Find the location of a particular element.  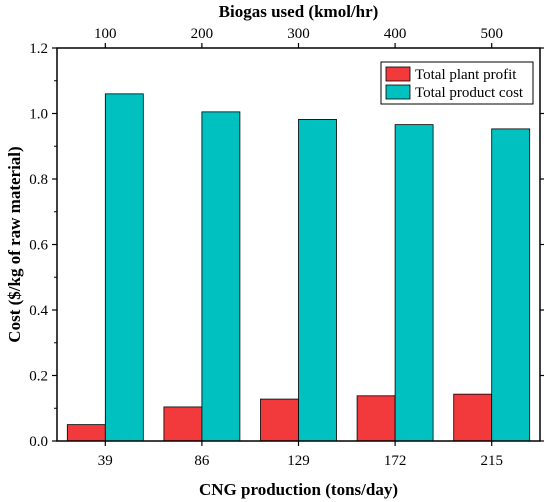

top-axis-title: Biogas used (kmol/hr) is located at coordinates (299, 11).